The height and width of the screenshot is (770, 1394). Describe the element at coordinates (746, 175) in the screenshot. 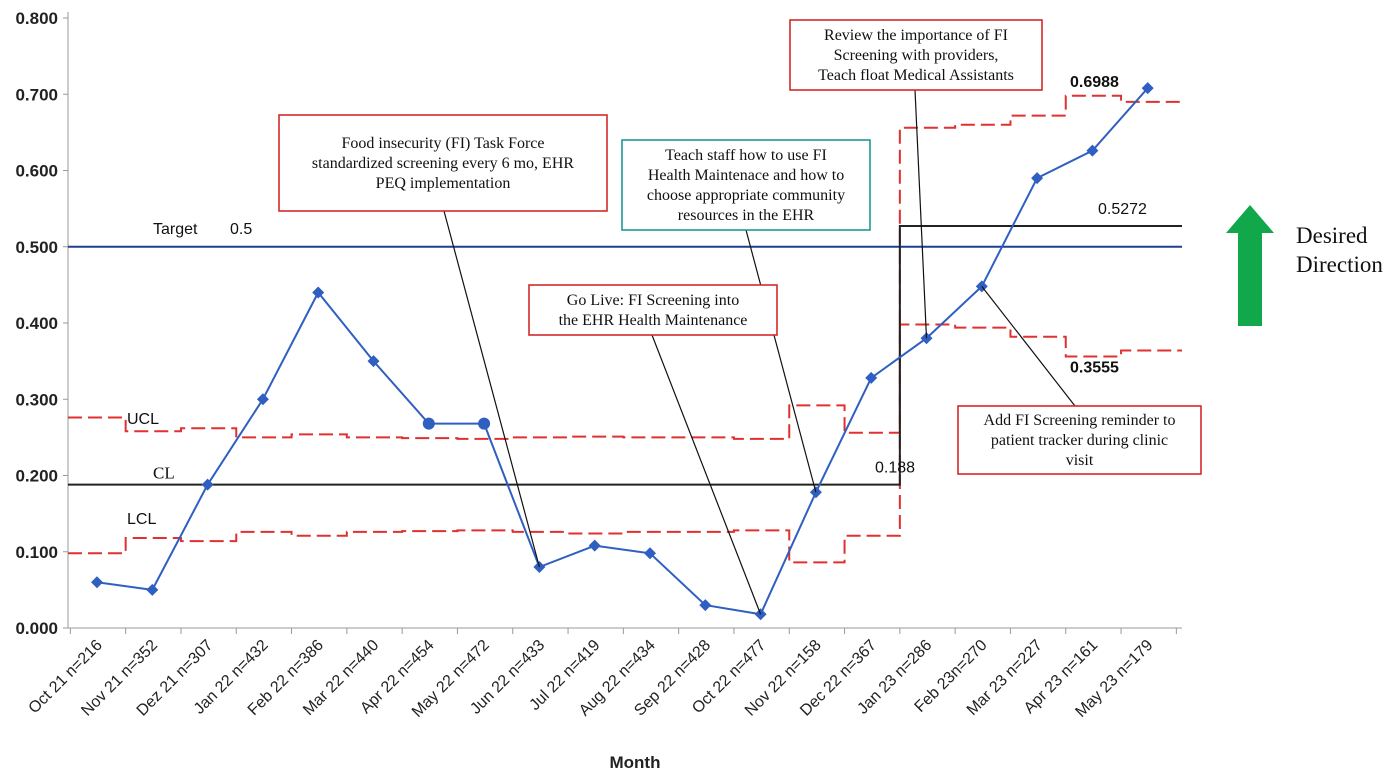

I see `annotation-text: Health Maintenace and how to` at that location.